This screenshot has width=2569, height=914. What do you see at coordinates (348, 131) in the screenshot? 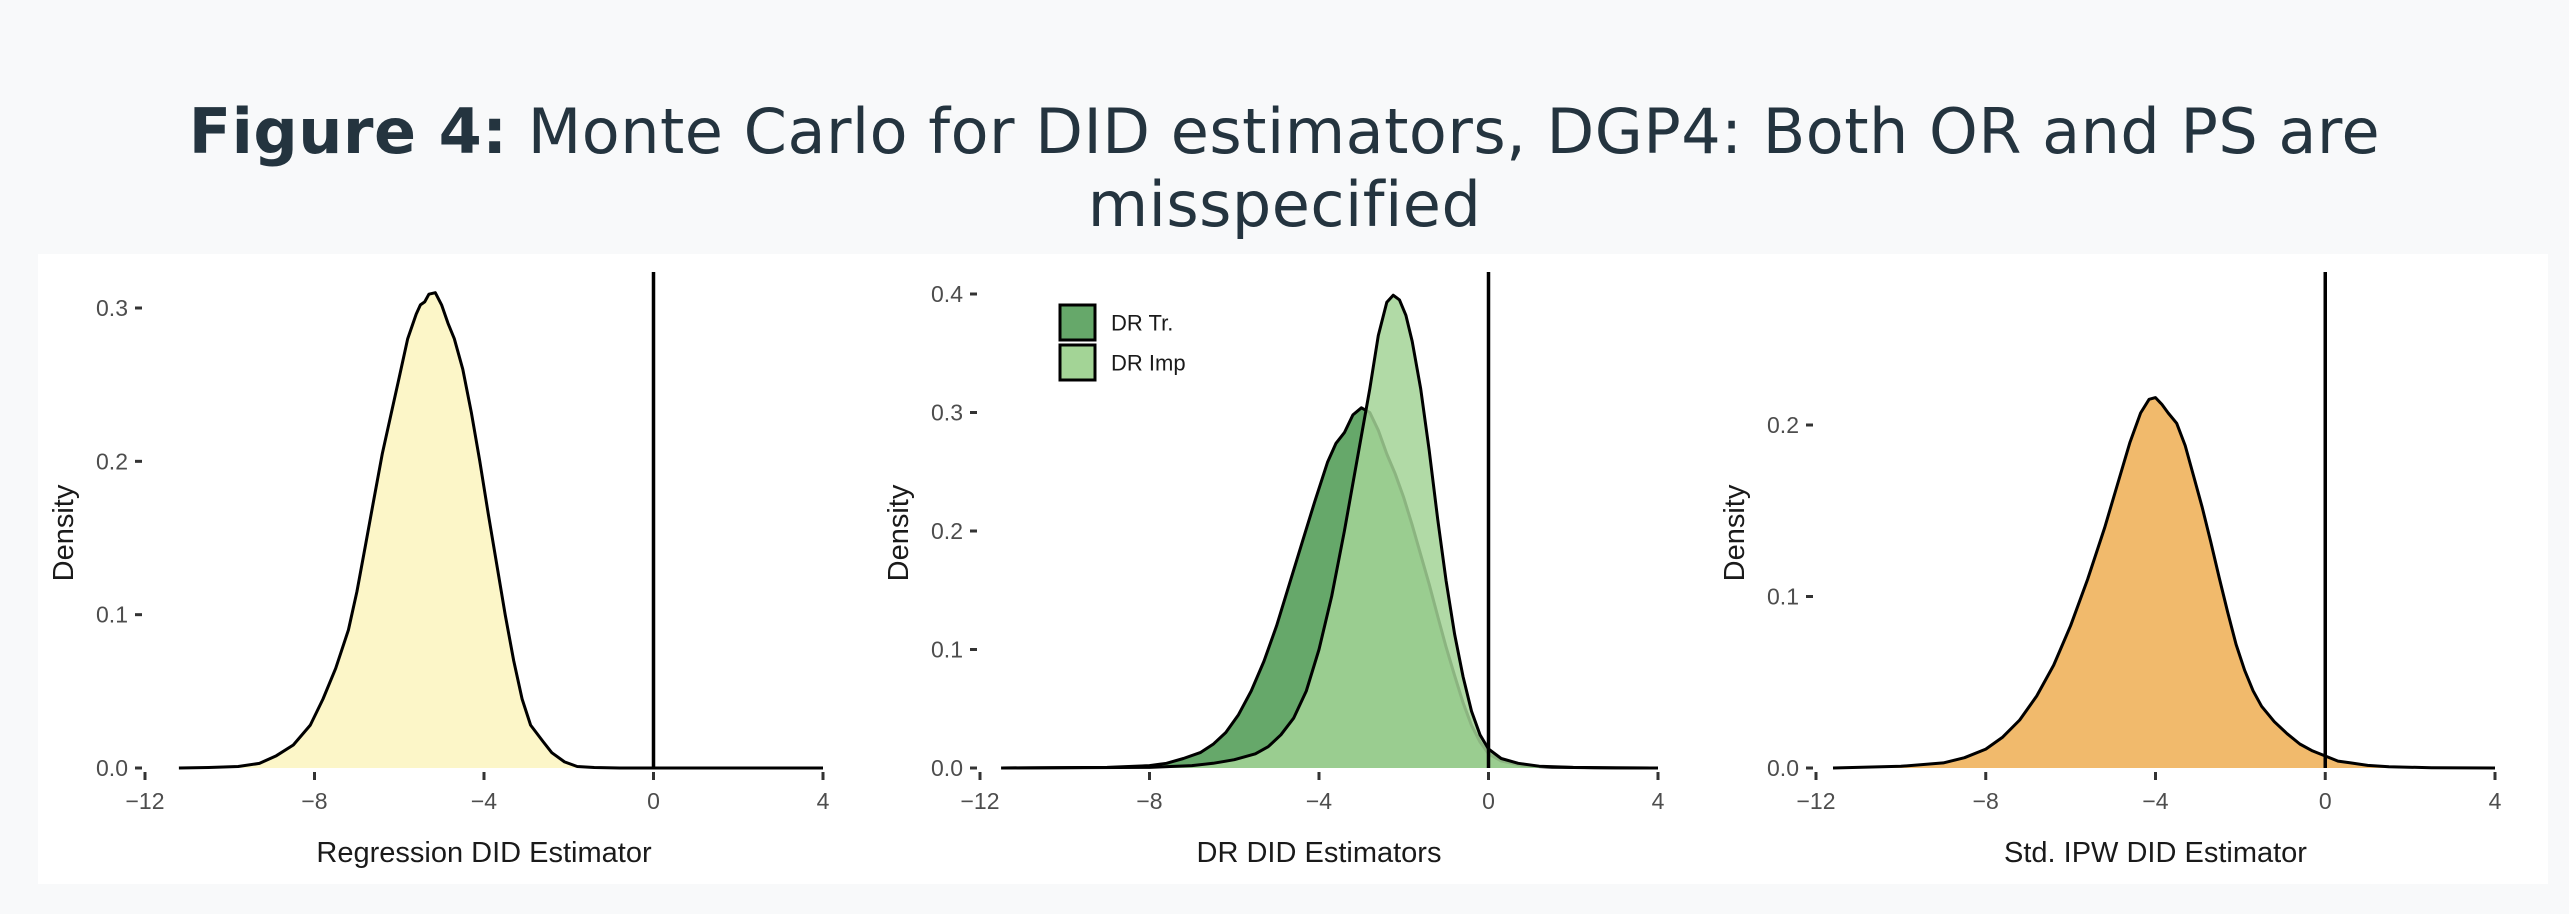
I see `figure-title-bold: Figure 4:` at bounding box center [348, 131].